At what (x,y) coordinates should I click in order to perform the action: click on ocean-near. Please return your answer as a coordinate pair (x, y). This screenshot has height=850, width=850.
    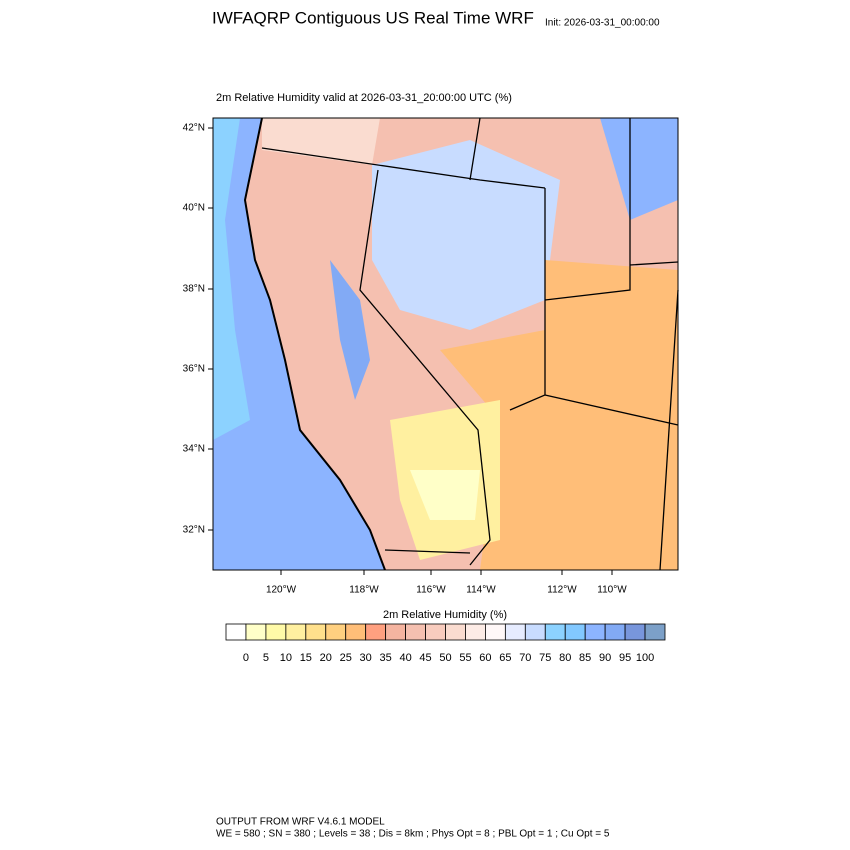
    Looking at the image, I should click on (231, 279).